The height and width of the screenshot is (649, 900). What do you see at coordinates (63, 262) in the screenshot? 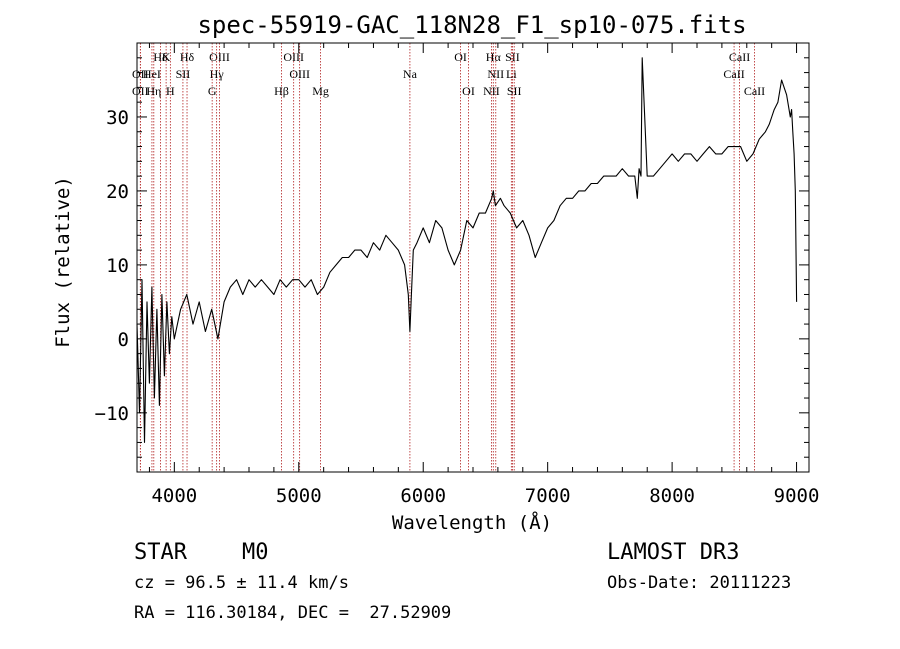
I see `y-axis-label: Flux (relative)` at bounding box center [63, 262].